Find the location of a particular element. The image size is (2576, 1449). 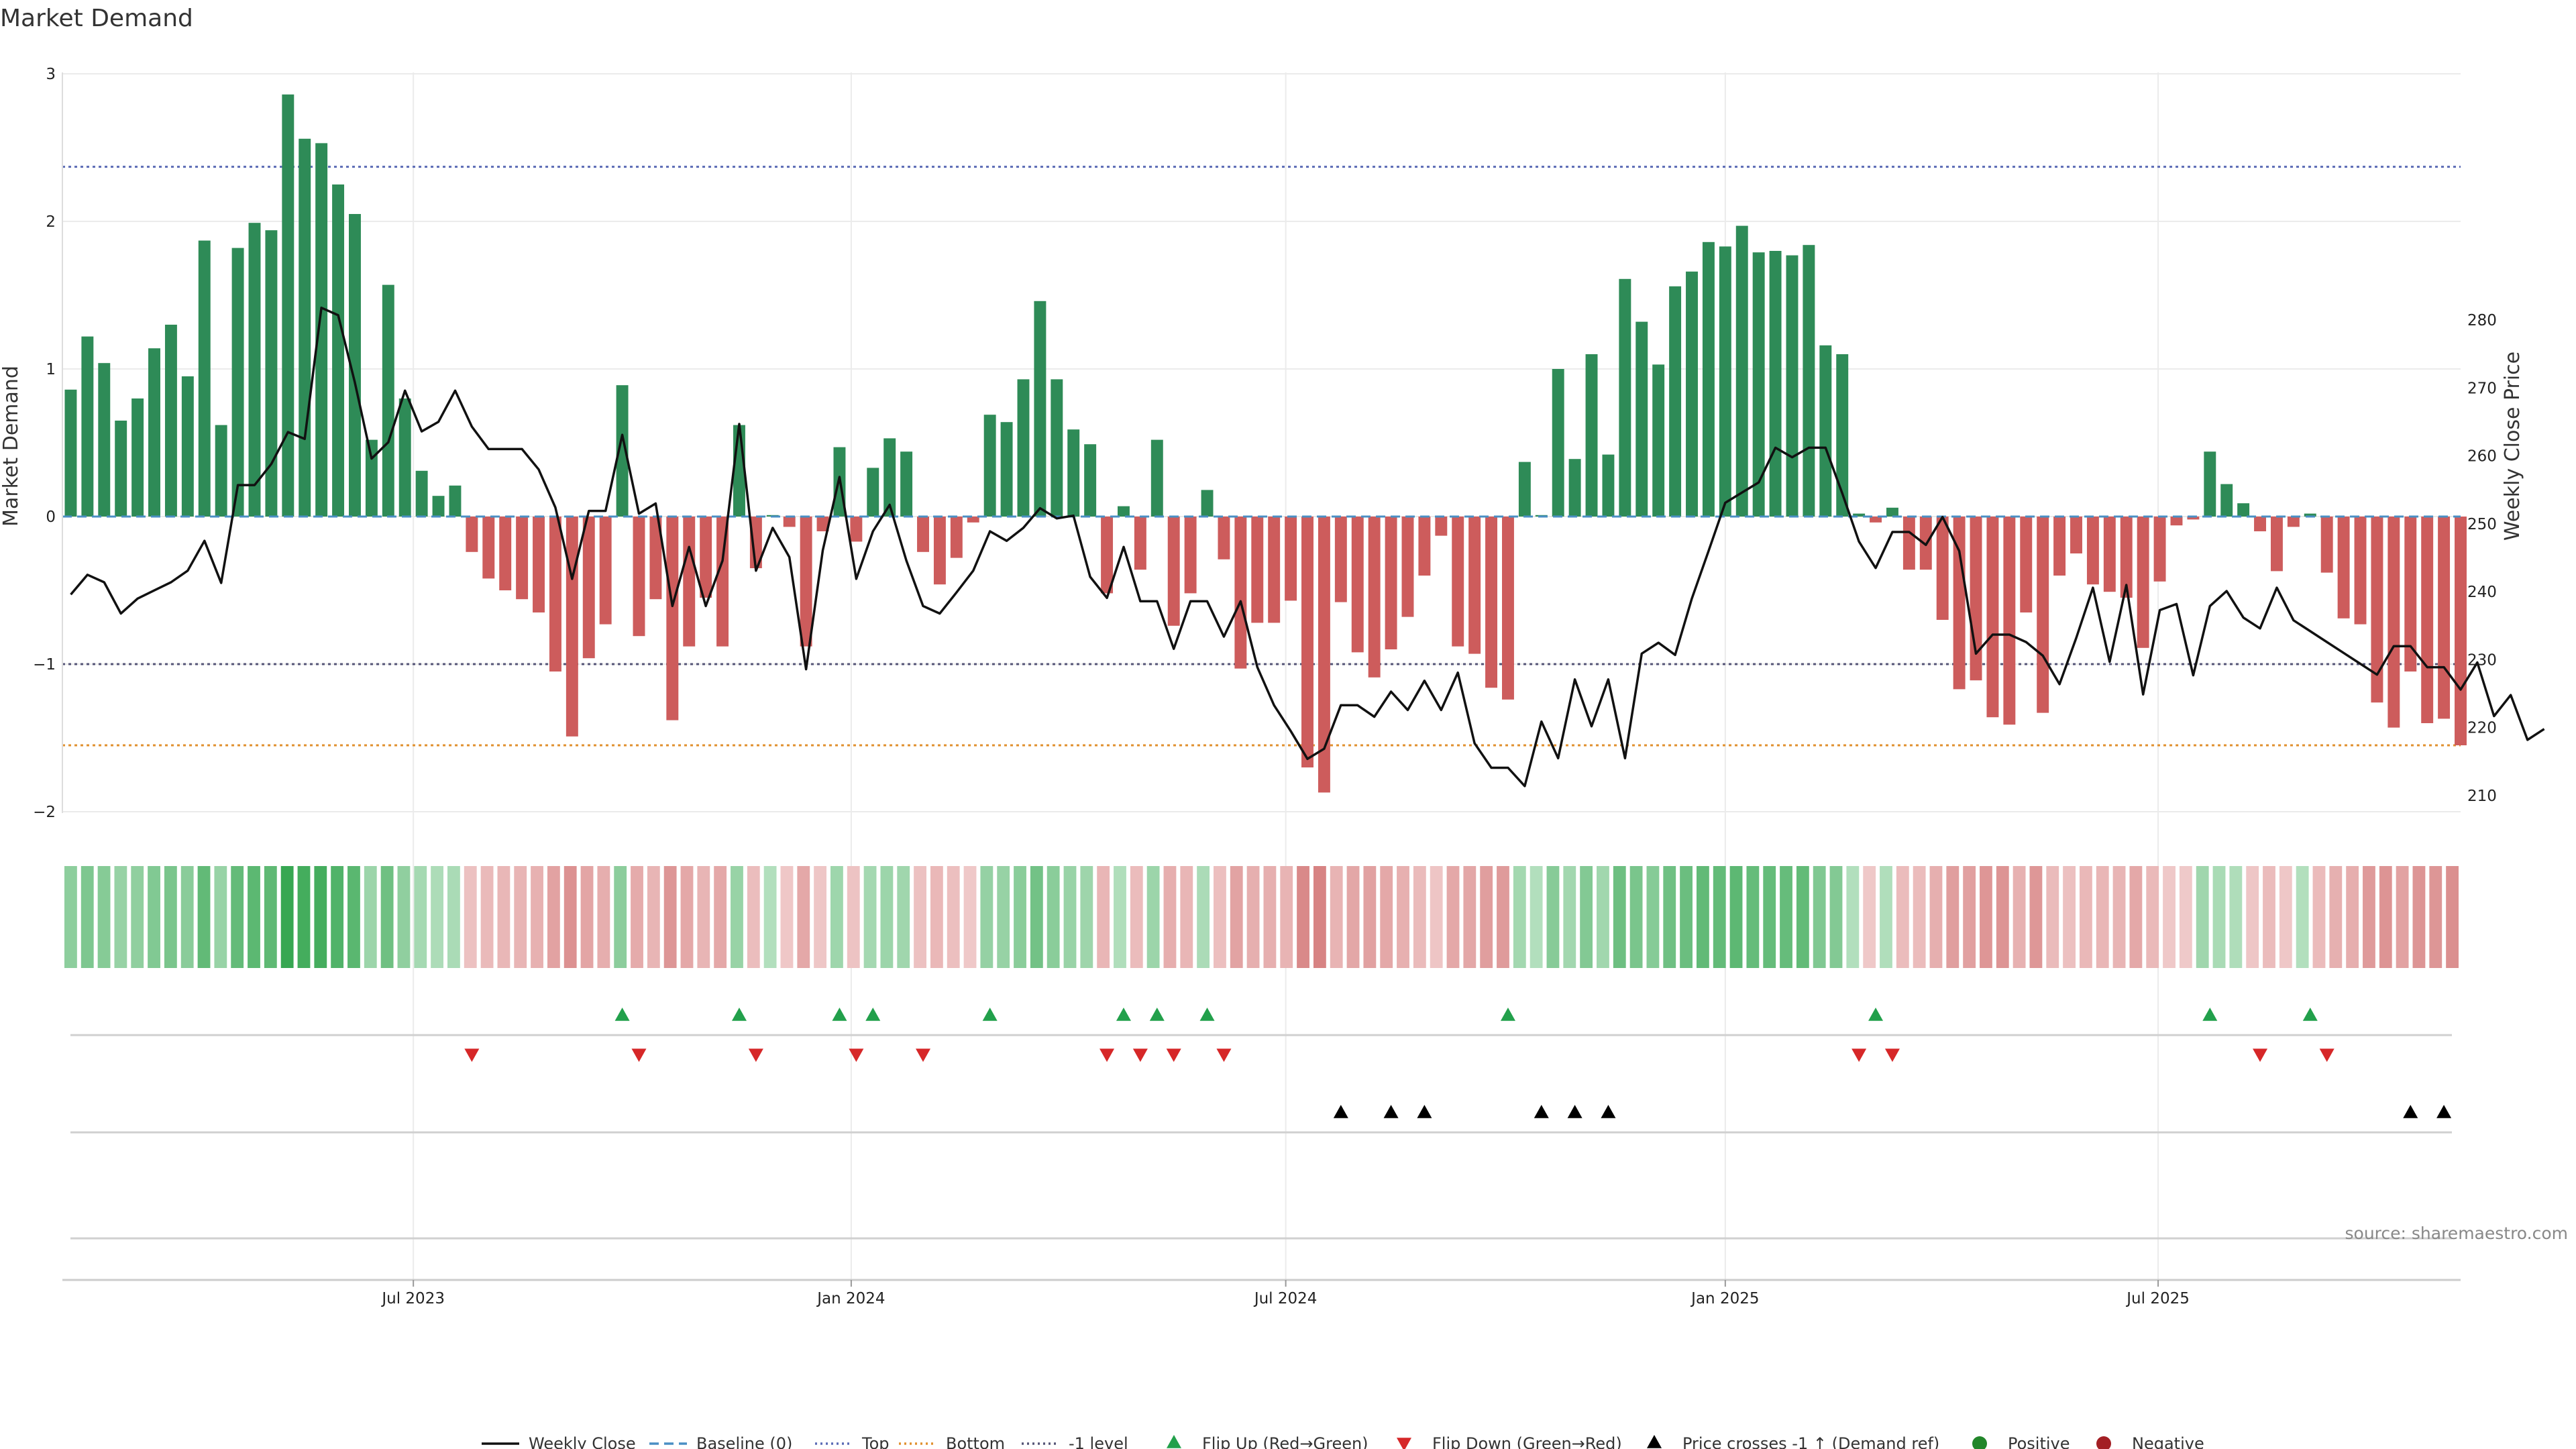

y2-tick-label: 220 is located at coordinates (2482, 728).